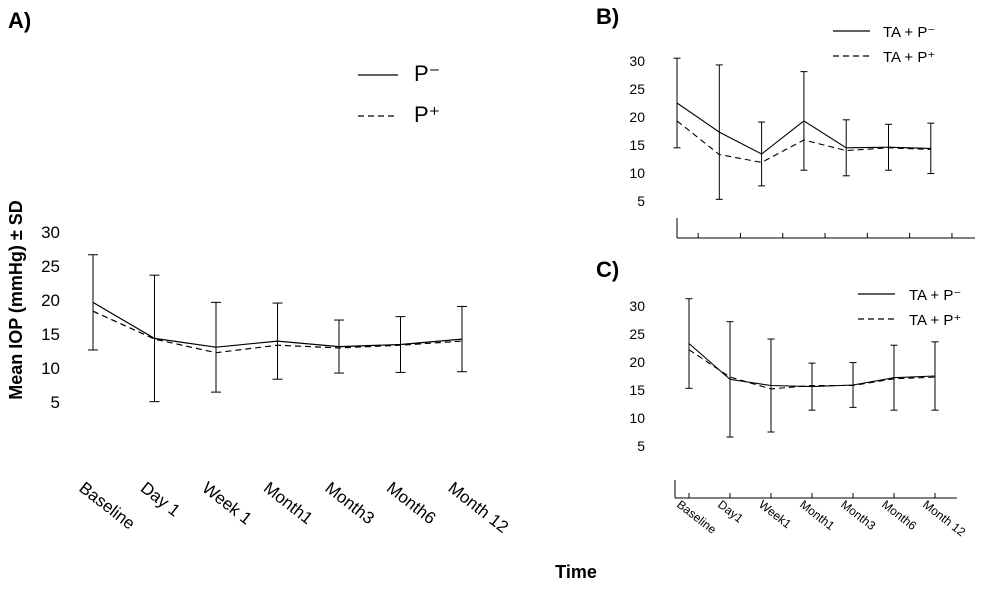 The image size is (1000, 589). What do you see at coordinates (19, 20) in the screenshot?
I see `panel-letter: A)` at bounding box center [19, 20].